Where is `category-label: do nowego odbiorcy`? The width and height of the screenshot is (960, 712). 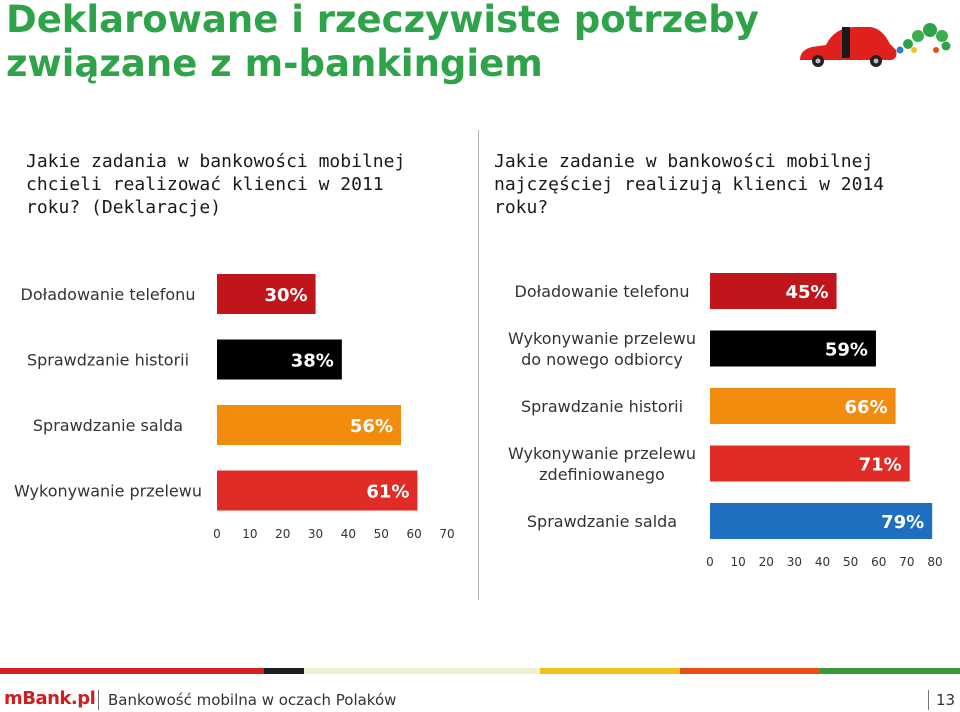
category-label: do nowego odbiorcy is located at coordinates (602, 359).